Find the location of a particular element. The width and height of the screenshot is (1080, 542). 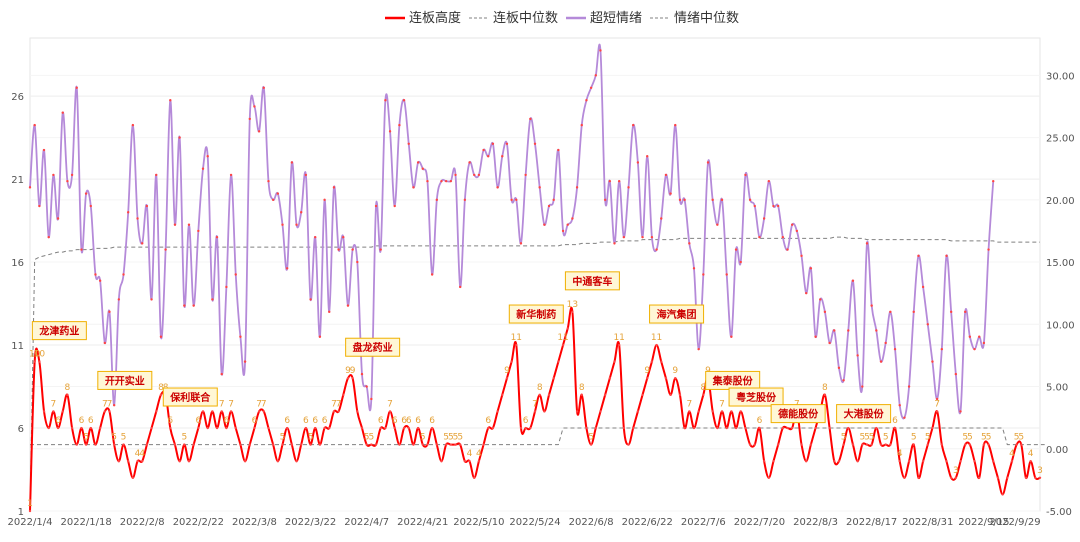

x-tick-label: 2022/8/3 is located at coordinates (815, 522).